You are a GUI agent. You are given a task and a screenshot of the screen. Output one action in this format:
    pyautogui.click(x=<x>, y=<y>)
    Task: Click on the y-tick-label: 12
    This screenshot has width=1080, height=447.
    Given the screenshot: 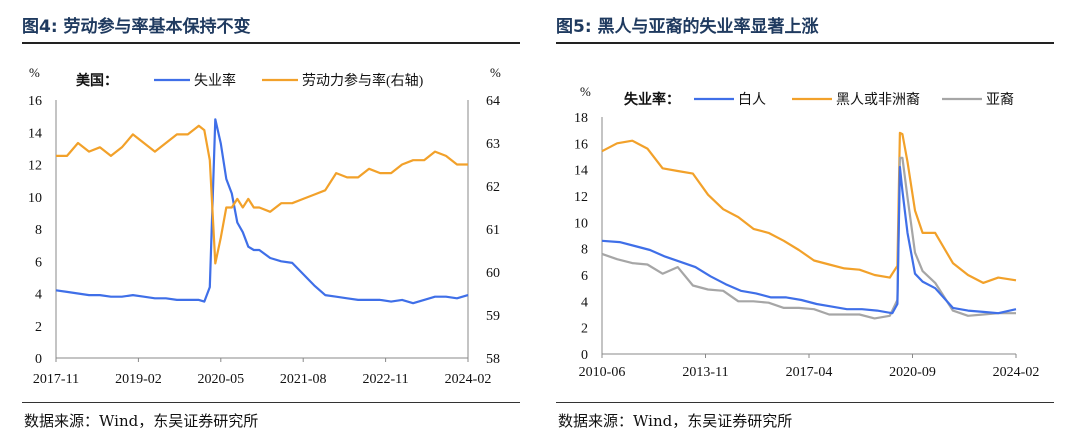 What is the action you would take?
    pyautogui.click(x=581, y=197)
    